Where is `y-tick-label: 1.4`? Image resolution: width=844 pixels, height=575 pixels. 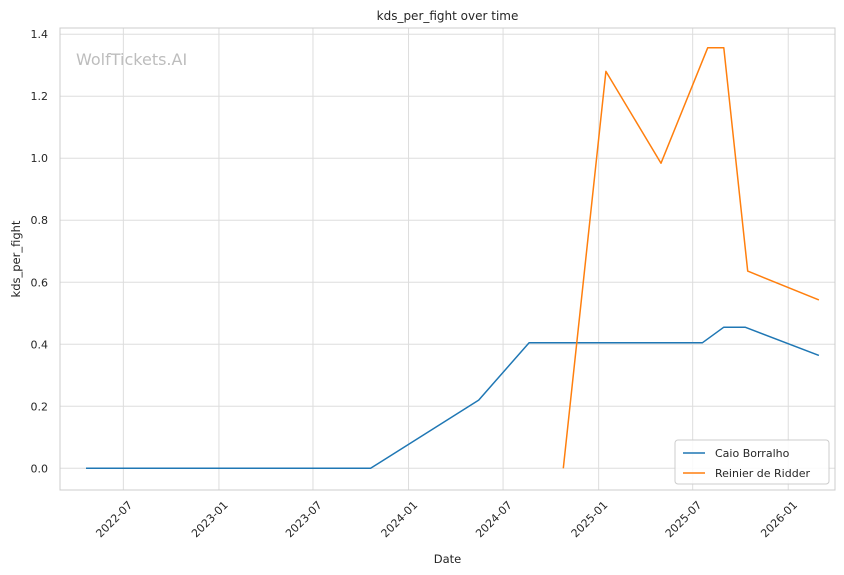 y-tick-label: 1.4 is located at coordinates (40, 34).